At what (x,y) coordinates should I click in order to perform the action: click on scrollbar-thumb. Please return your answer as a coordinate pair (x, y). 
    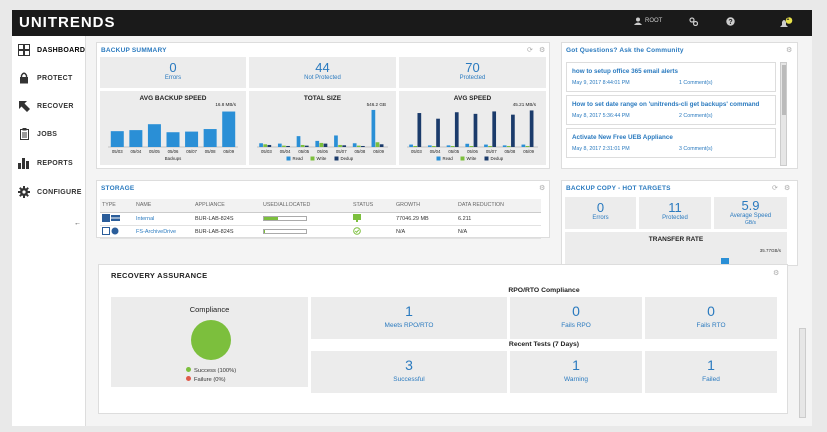
    Looking at the image, I should click on (784, 90).